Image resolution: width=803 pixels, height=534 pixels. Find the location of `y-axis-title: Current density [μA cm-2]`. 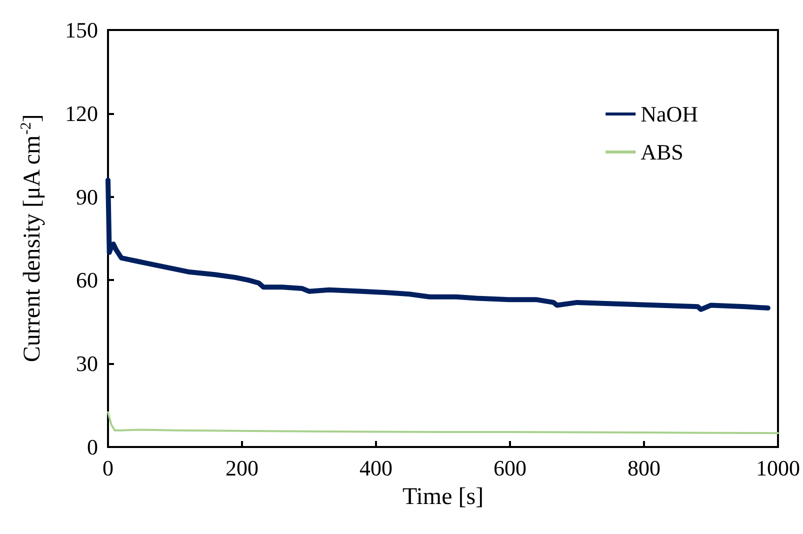

y-axis-title: Current density [μA cm-2] is located at coordinates (32, 238).